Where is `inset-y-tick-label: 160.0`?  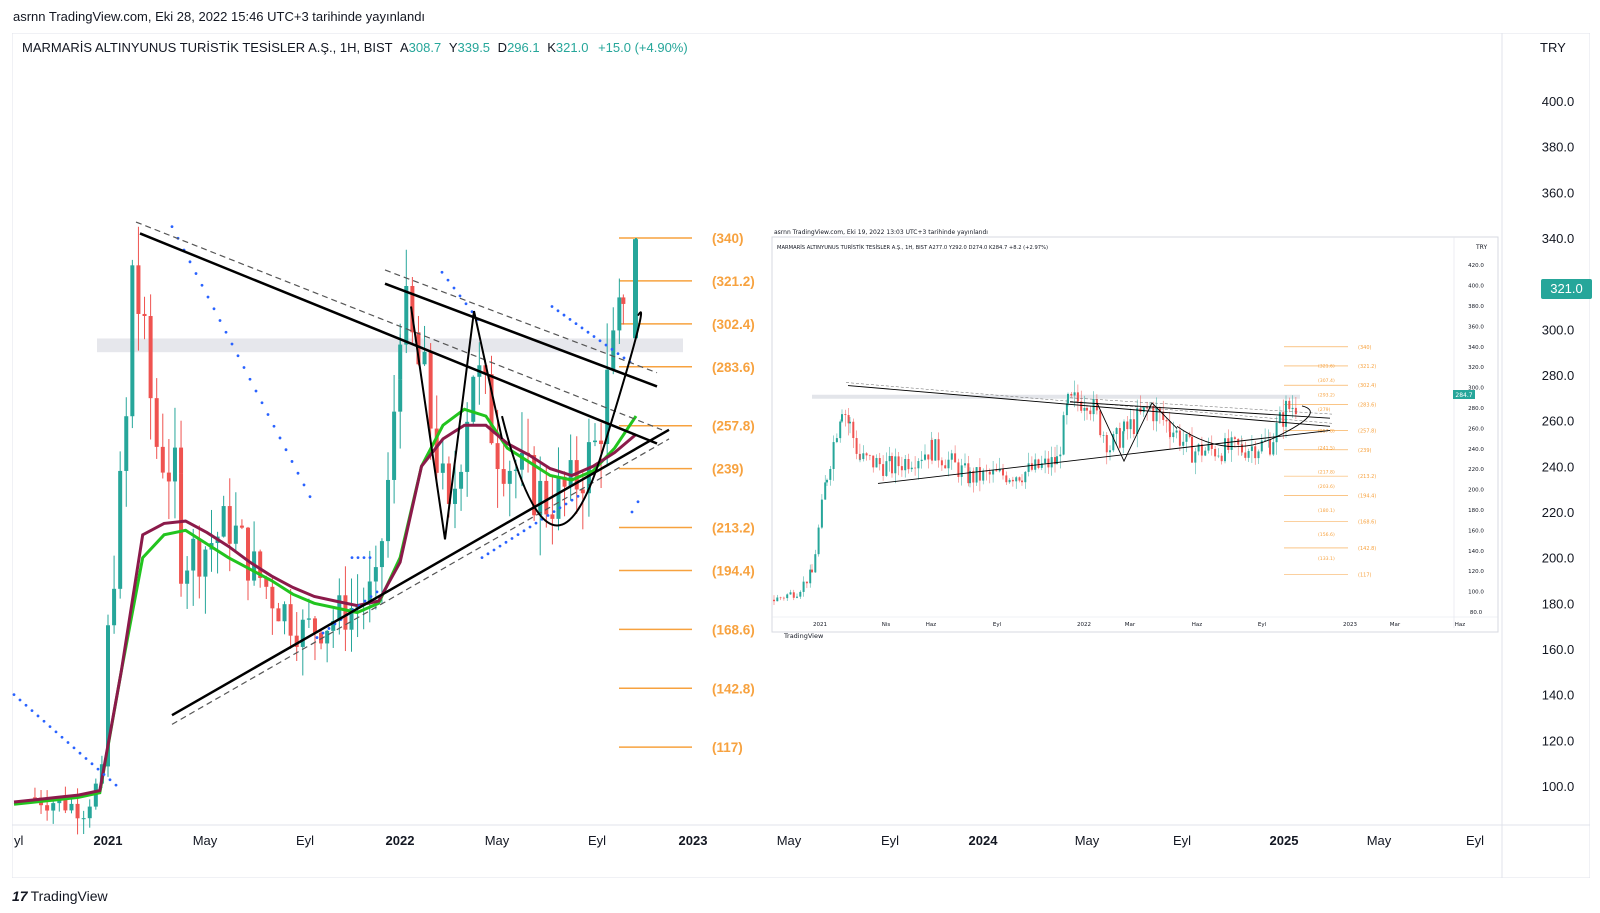
inset-y-tick-label: 160.0 is located at coordinates (1476, 531).